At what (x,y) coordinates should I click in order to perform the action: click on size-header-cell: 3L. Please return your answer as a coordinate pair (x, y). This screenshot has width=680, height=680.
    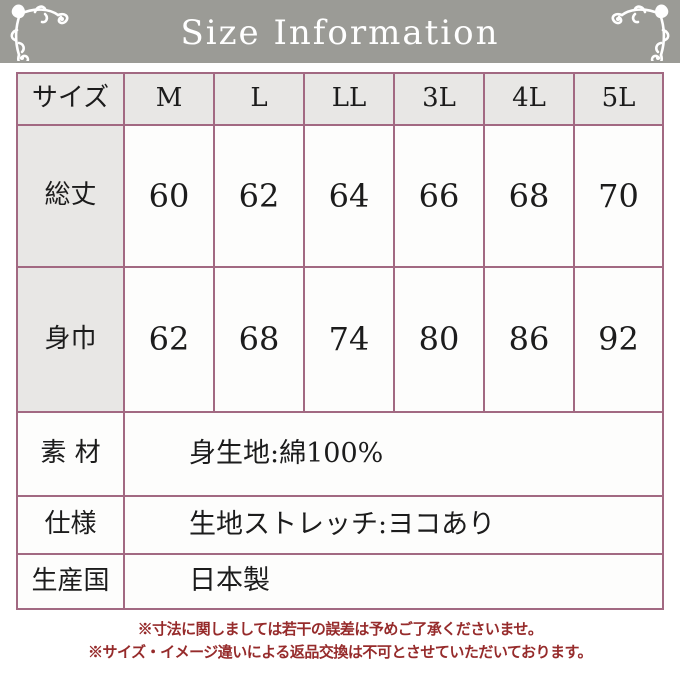
    Looking at the image, I should click on (439, 99).